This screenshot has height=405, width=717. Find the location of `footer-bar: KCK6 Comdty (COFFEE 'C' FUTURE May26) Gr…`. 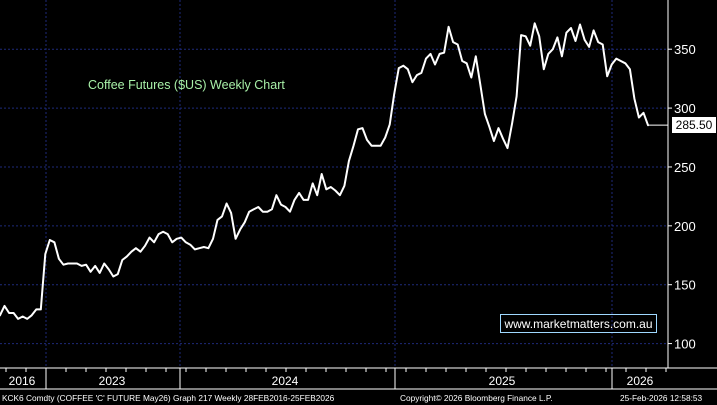

footer-bar: KCK6 Comdty (COFFEE 'C' FUTURE May26) Gr… is located at coordinates (358, 397).